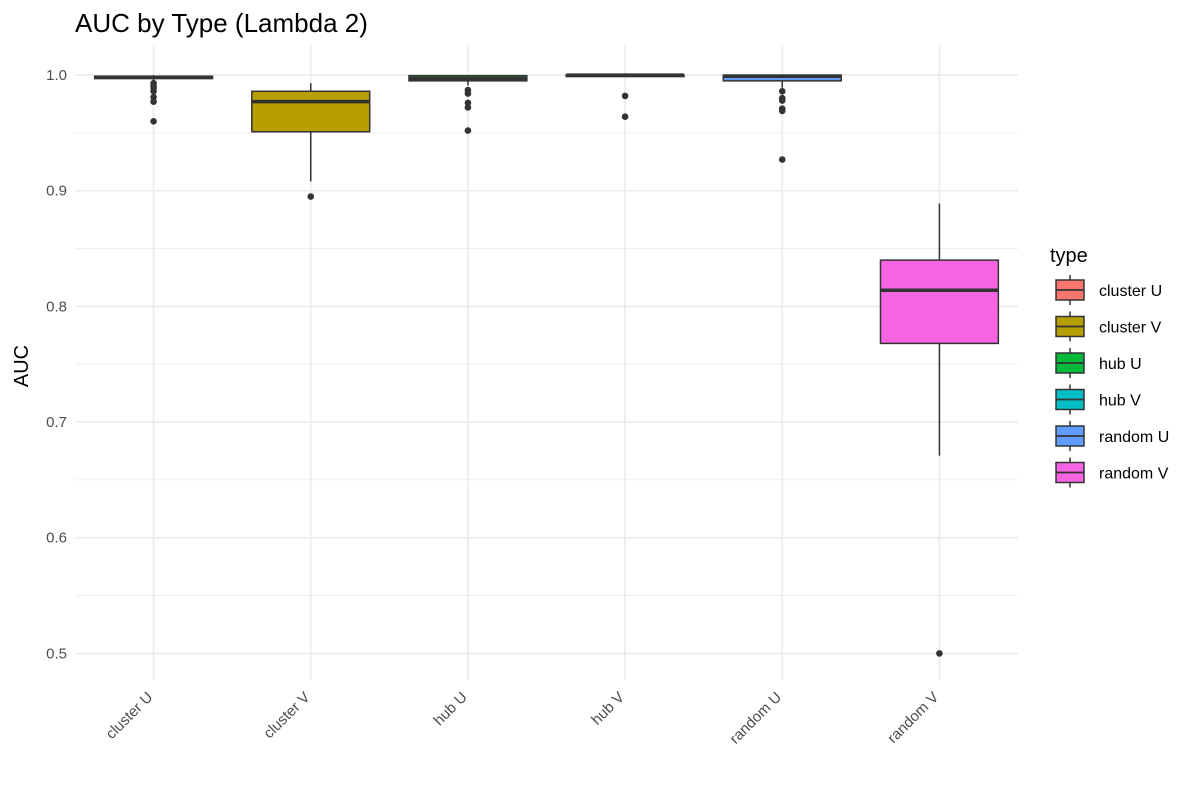 Image resolution: width=1200 pixels, height=800 pixels. What do you see at coordinates (1098, 363) in the screenshot?
I see `legend-item: hub U` at bounding box center [1098, 363].